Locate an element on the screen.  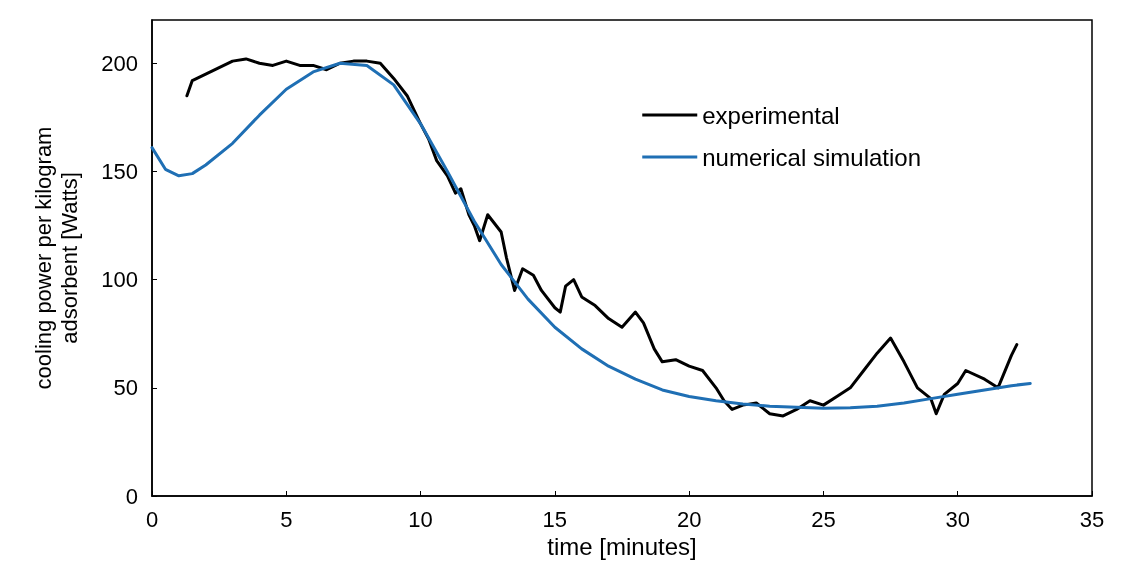
x-tick-label: 20 is located at coordinates (689, 519).